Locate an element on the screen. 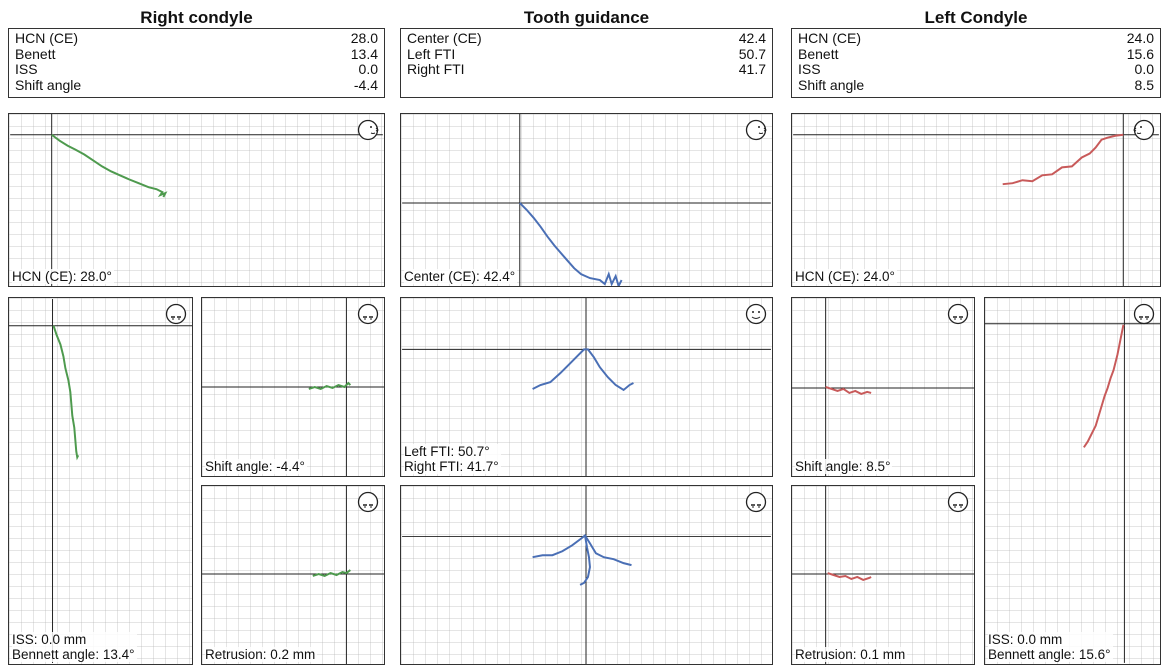 The width and height of the screenshot is (1166, 668). right-shift-plot is located at coordinates (293, 387).